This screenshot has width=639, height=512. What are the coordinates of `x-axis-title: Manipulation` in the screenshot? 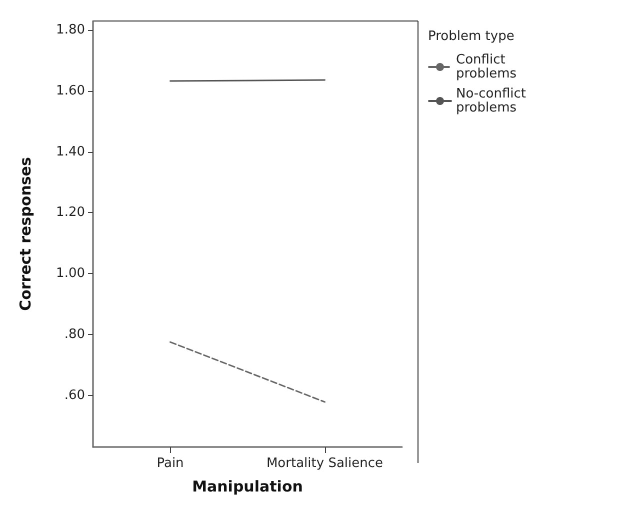 It's located at (247, 487).